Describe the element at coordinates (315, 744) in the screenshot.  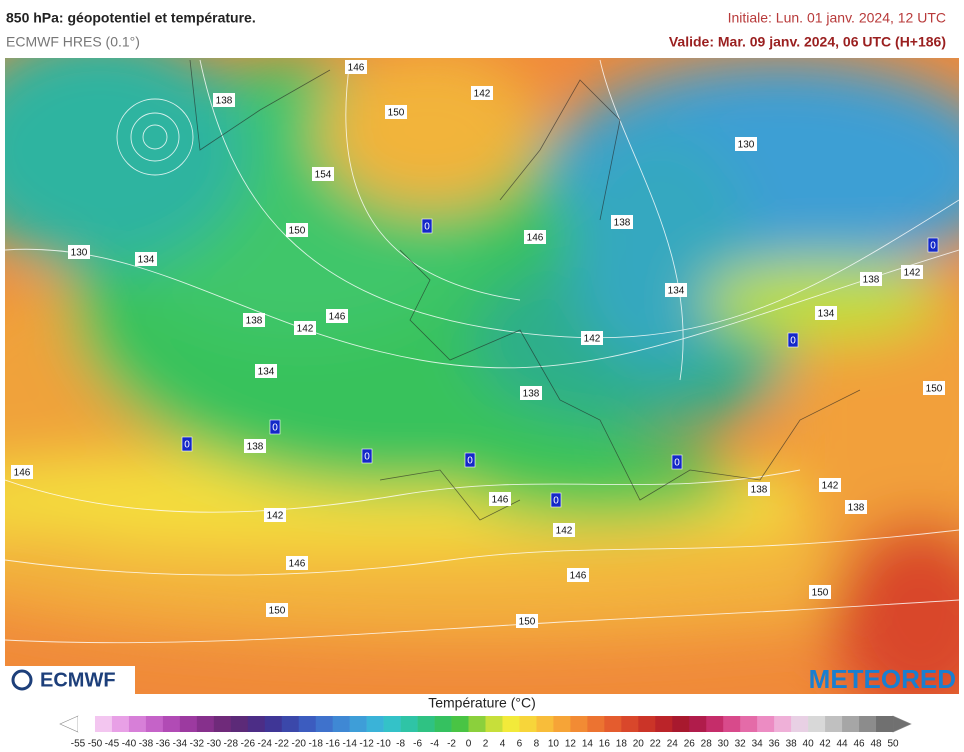
I see `color-bar-label: -18` at that location.